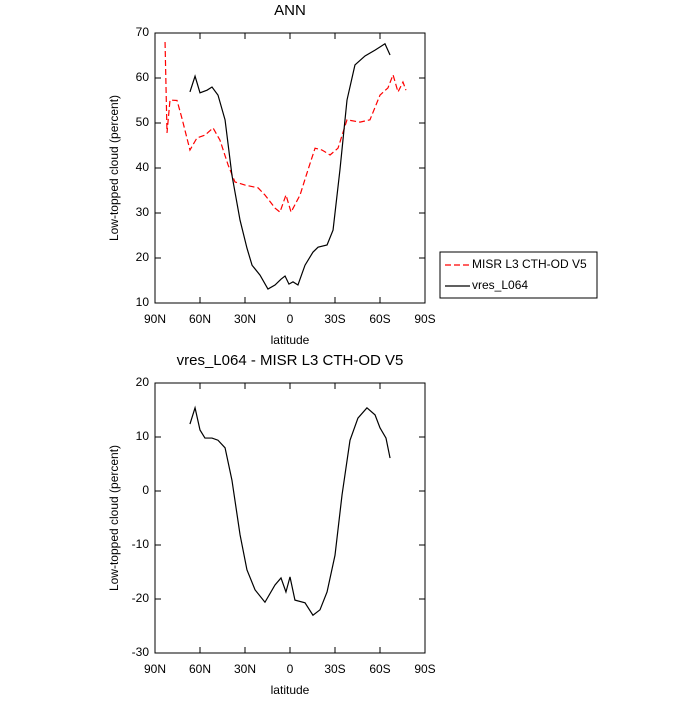 The image size is (700, 705). I want to click on y-tick-label: -30, so click(141, 652).